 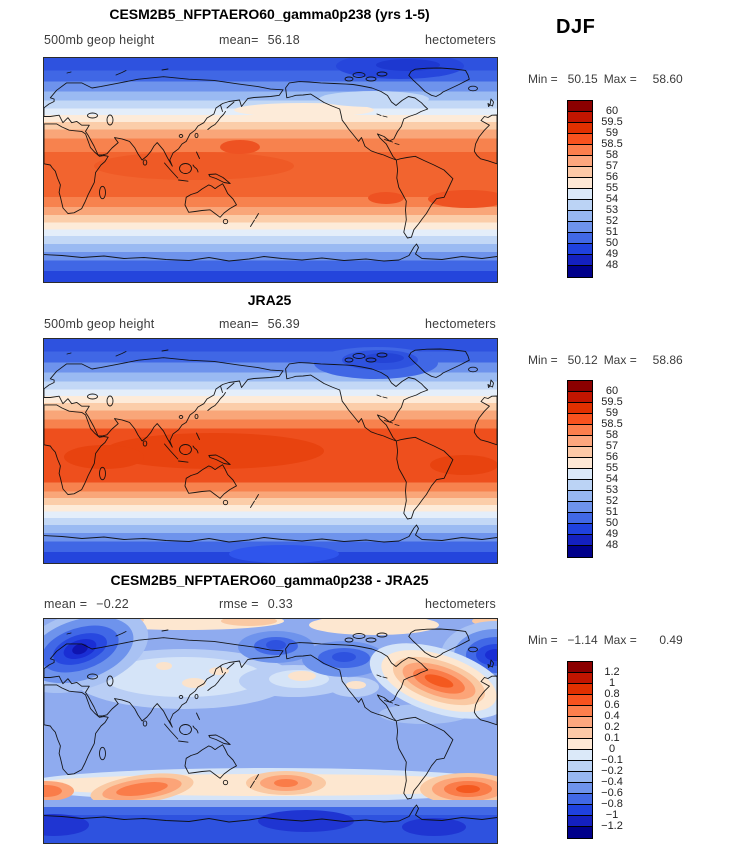 I want to click on panel3-colorbar, so click(x=580, y=750).